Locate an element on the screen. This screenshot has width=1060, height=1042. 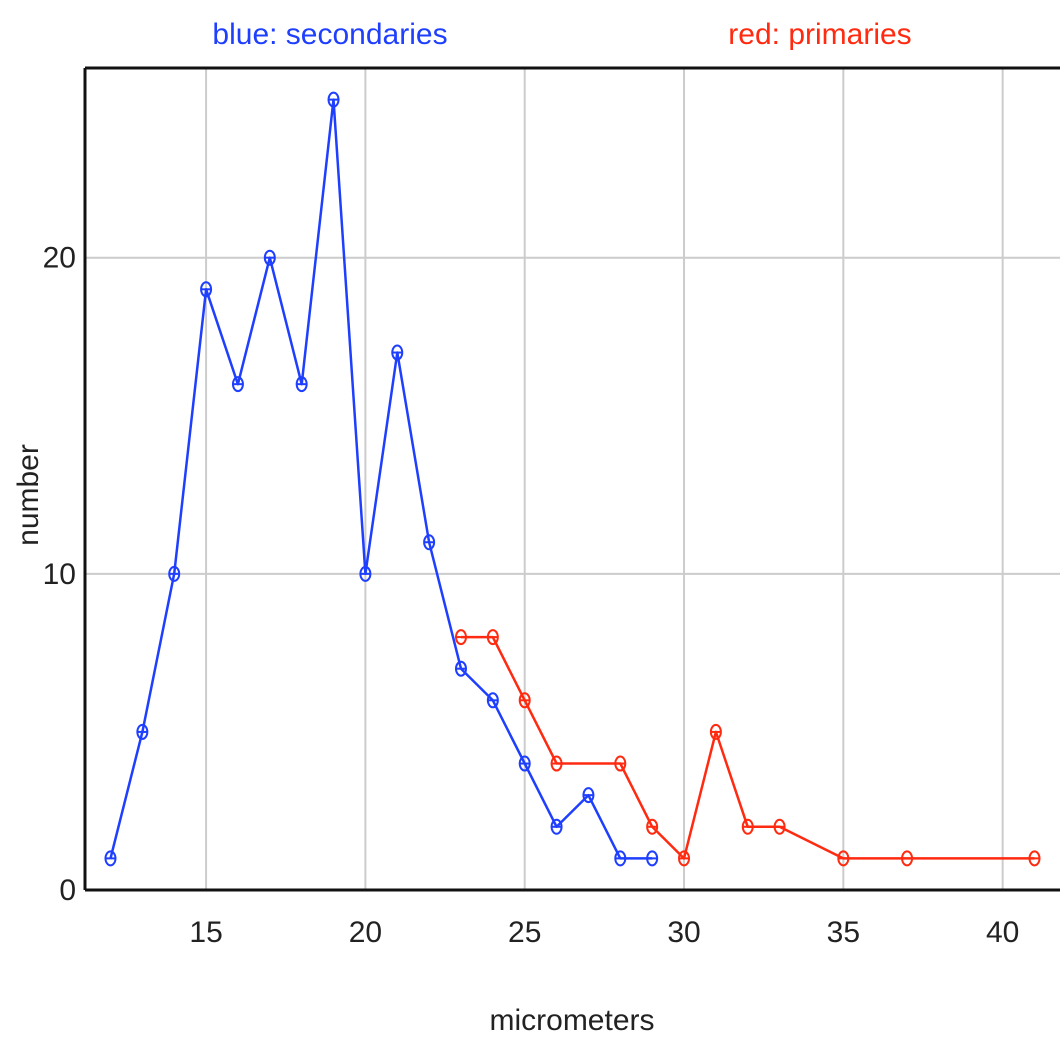
y-axis-label: number is located at coordinates (28, 495).